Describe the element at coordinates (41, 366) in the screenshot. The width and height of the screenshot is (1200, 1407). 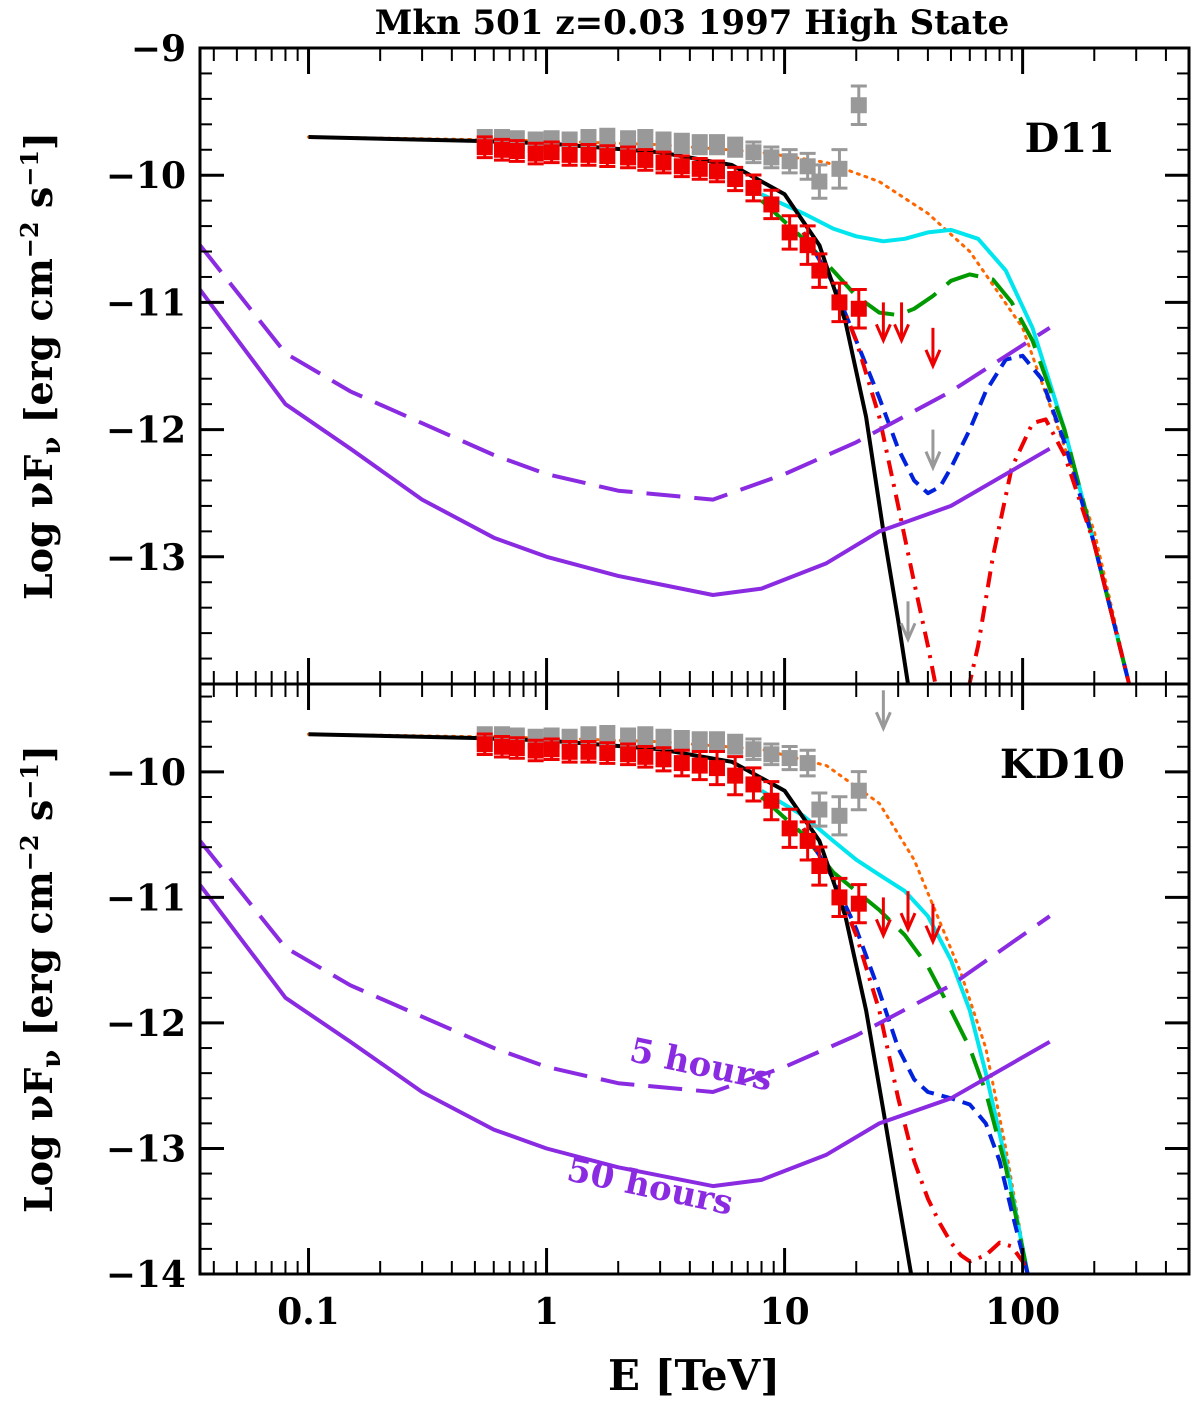
I see `y-axis-label-top: Log νFν [erg cm−2 s−1]` at that location.